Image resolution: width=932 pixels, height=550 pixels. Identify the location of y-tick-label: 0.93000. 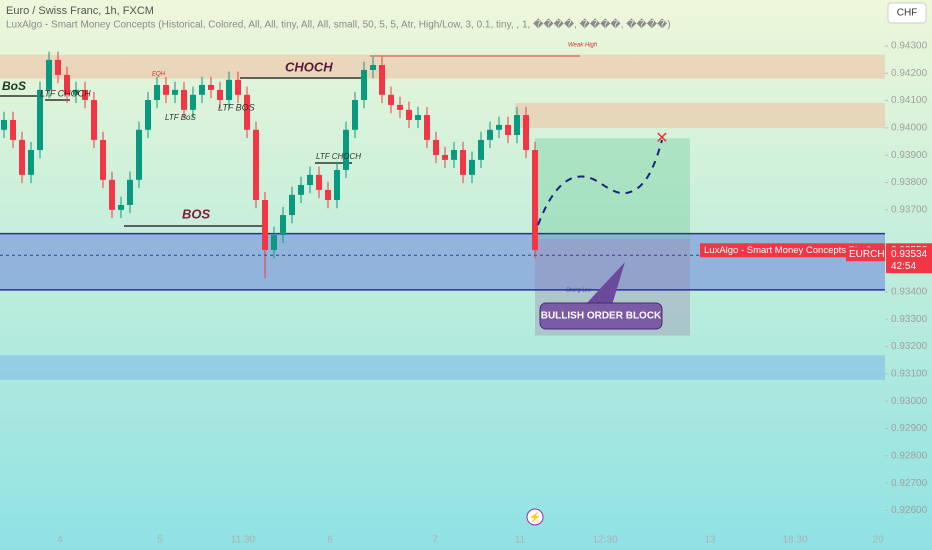
(909, 401).